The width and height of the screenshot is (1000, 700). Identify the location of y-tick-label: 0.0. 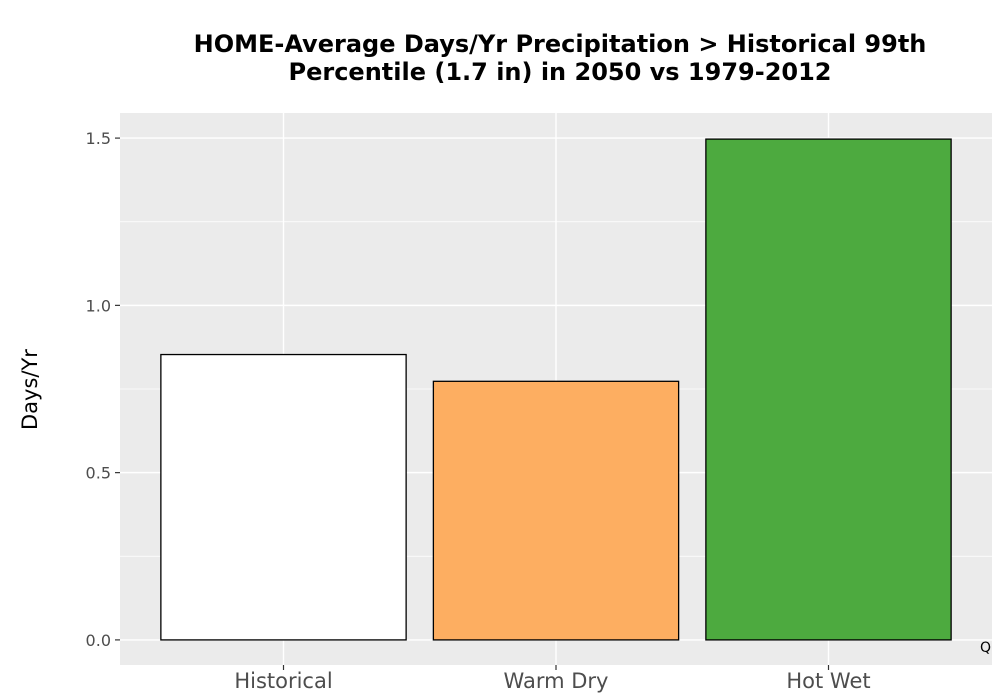
(98, 640).